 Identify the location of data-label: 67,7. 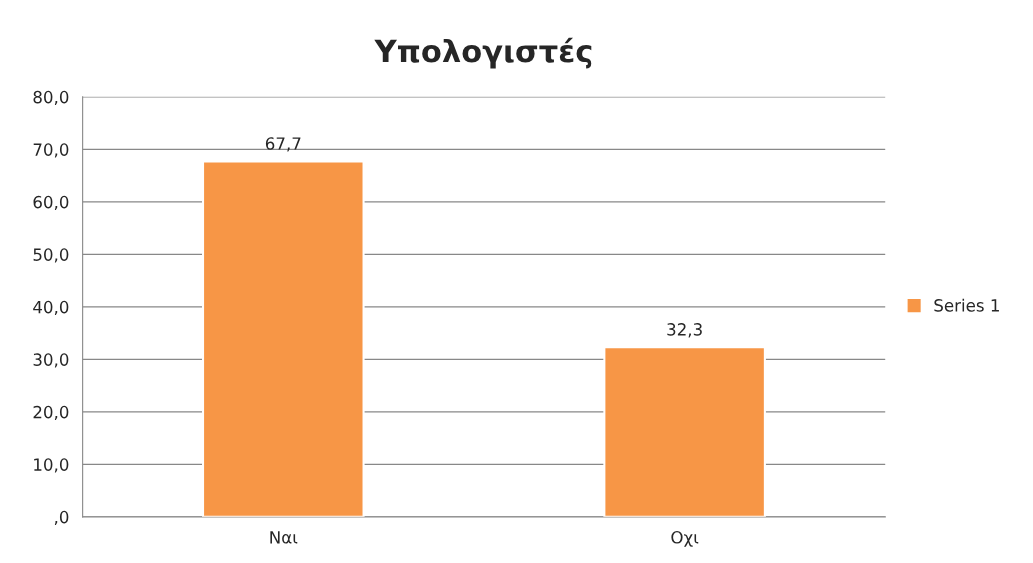
(283, 144).